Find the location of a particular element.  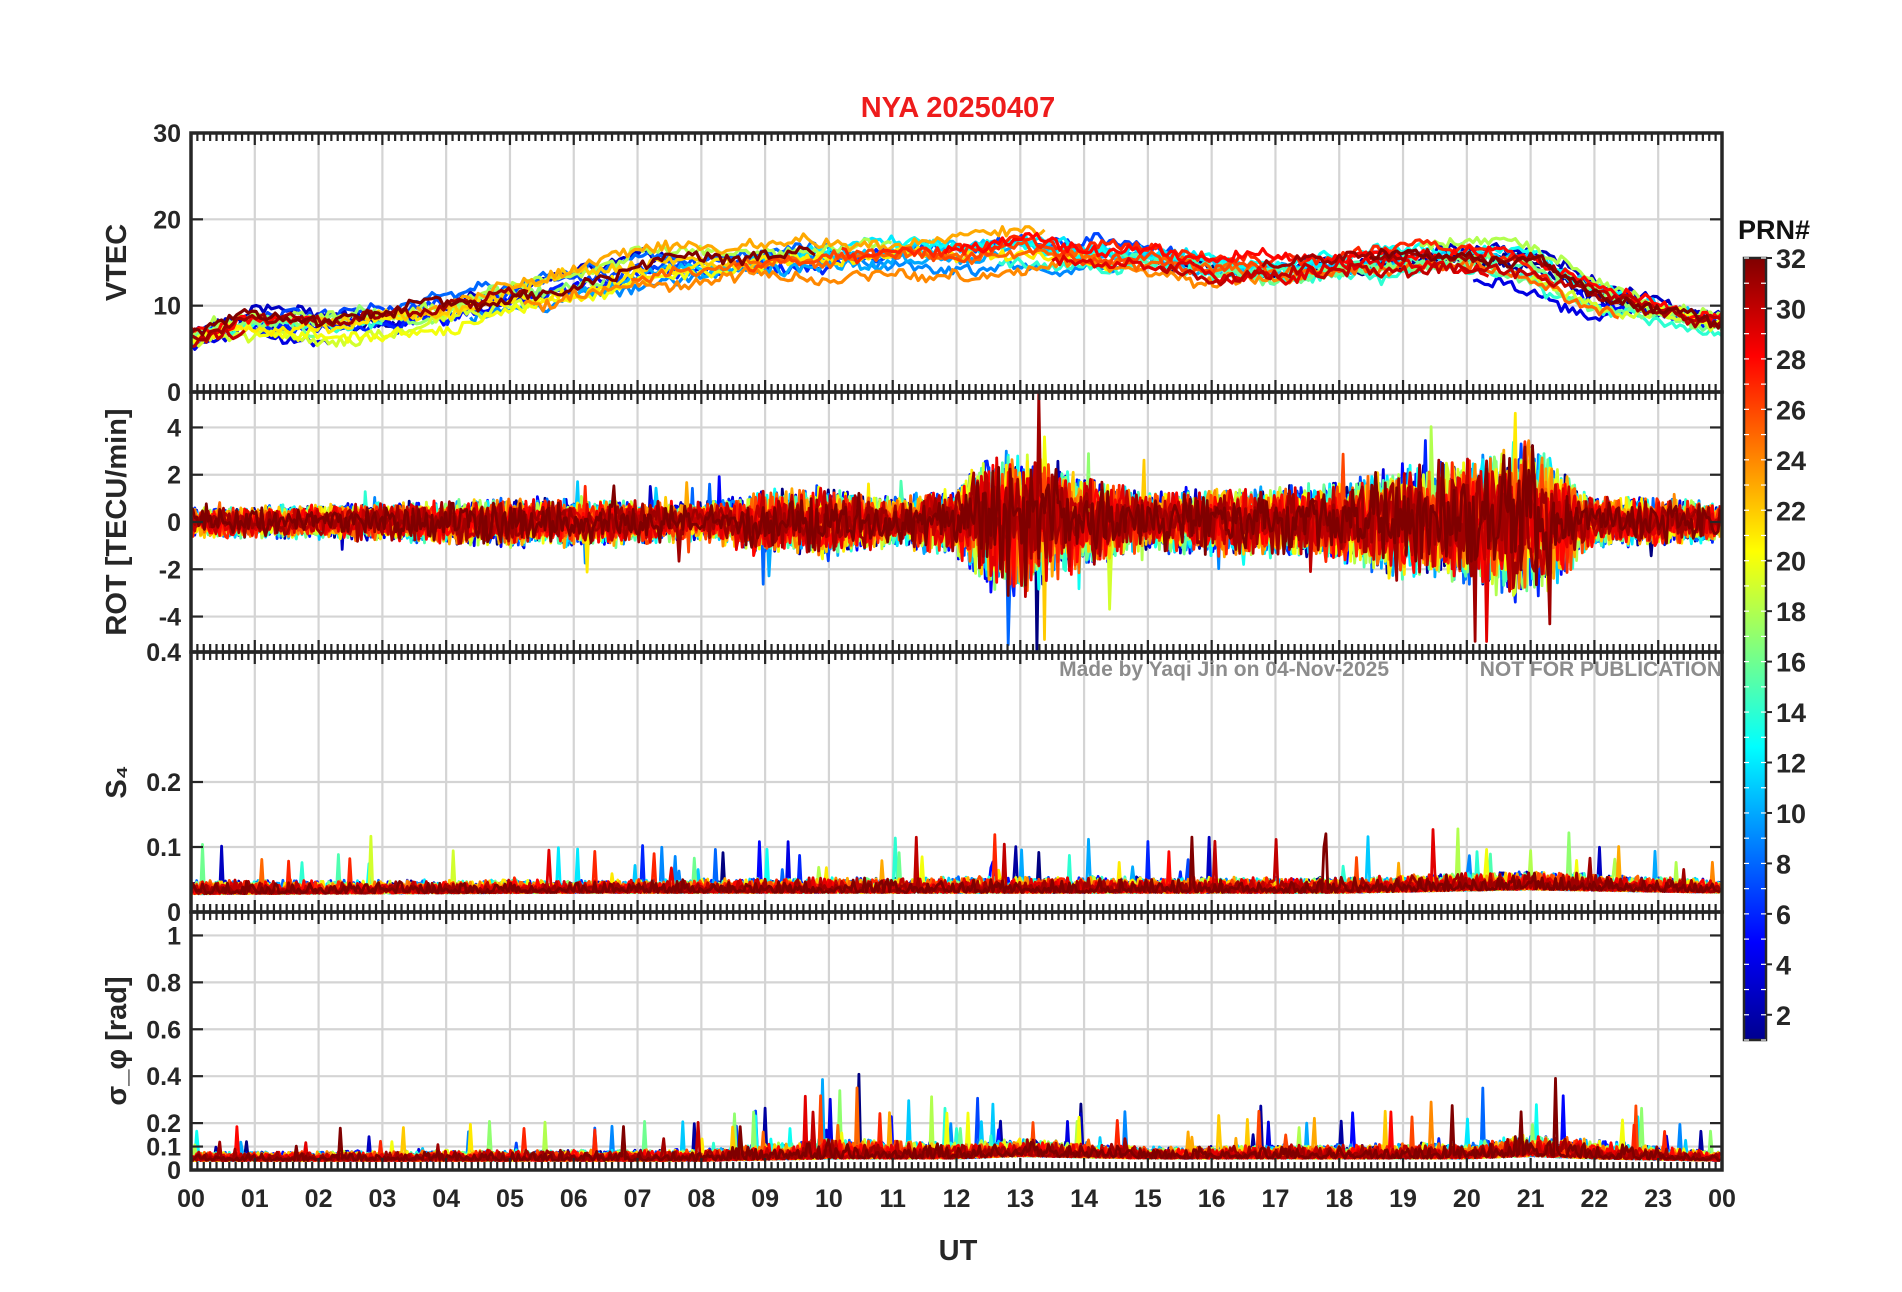

y-tick-label: 10 is located at coordinates (167, 307).